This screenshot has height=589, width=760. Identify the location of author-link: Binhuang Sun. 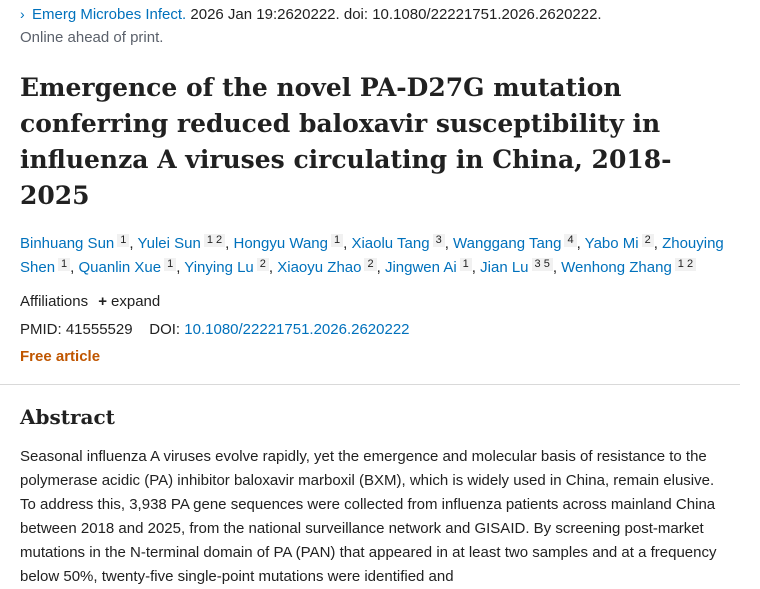
(67, 243).